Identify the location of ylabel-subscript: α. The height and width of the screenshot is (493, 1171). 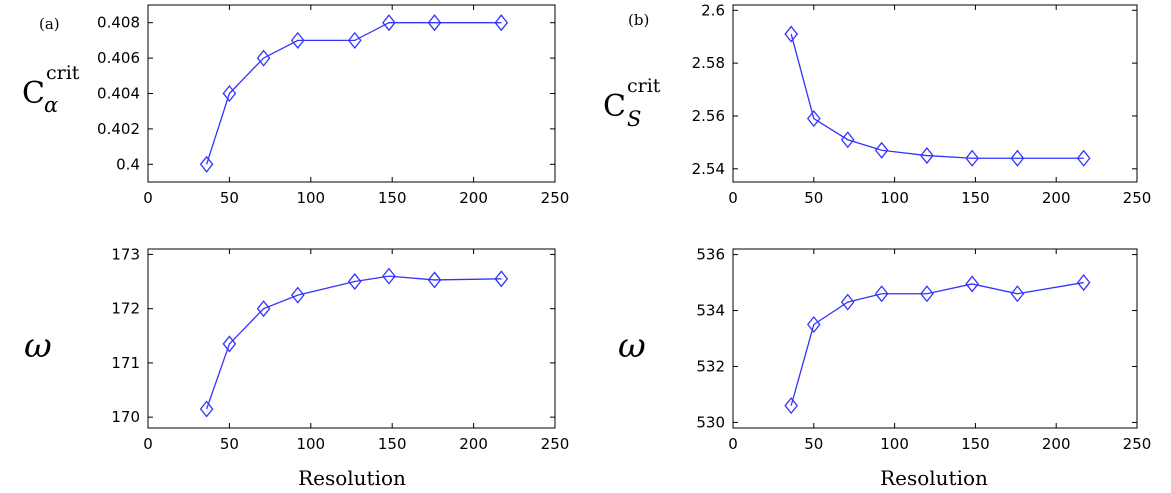
(51, 105).